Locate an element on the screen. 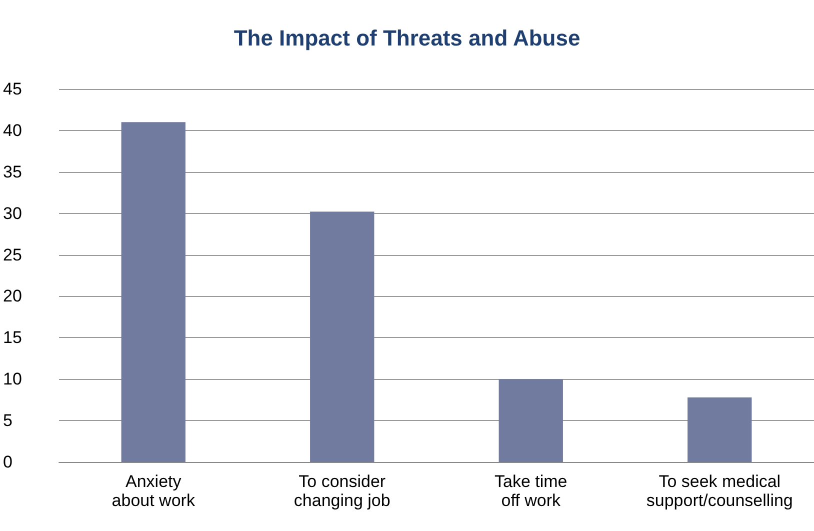 The width and height of the screenshot is (814, 531). y-tick-label: 45 is located at coordinates (12, 89).